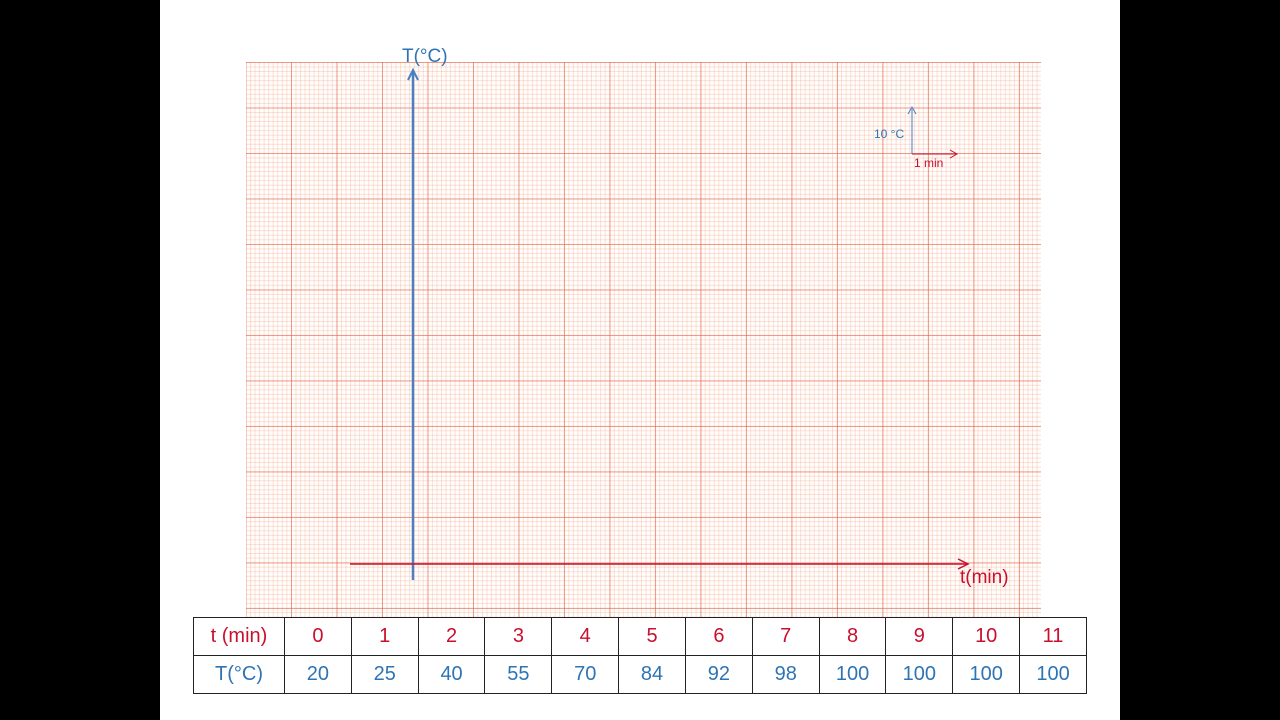 This screenshot has height=720, width=1280. I want to click on t-value: 10, so click(986, 636).